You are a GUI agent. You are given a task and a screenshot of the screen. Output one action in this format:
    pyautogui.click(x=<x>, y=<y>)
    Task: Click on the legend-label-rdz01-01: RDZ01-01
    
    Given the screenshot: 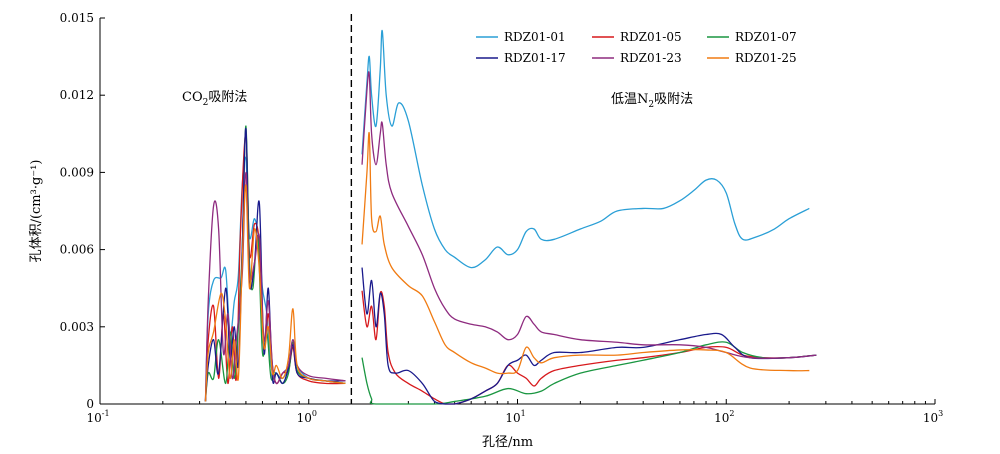 What is the action you would take?
    pyautogui.click(x=535, y=37)
    